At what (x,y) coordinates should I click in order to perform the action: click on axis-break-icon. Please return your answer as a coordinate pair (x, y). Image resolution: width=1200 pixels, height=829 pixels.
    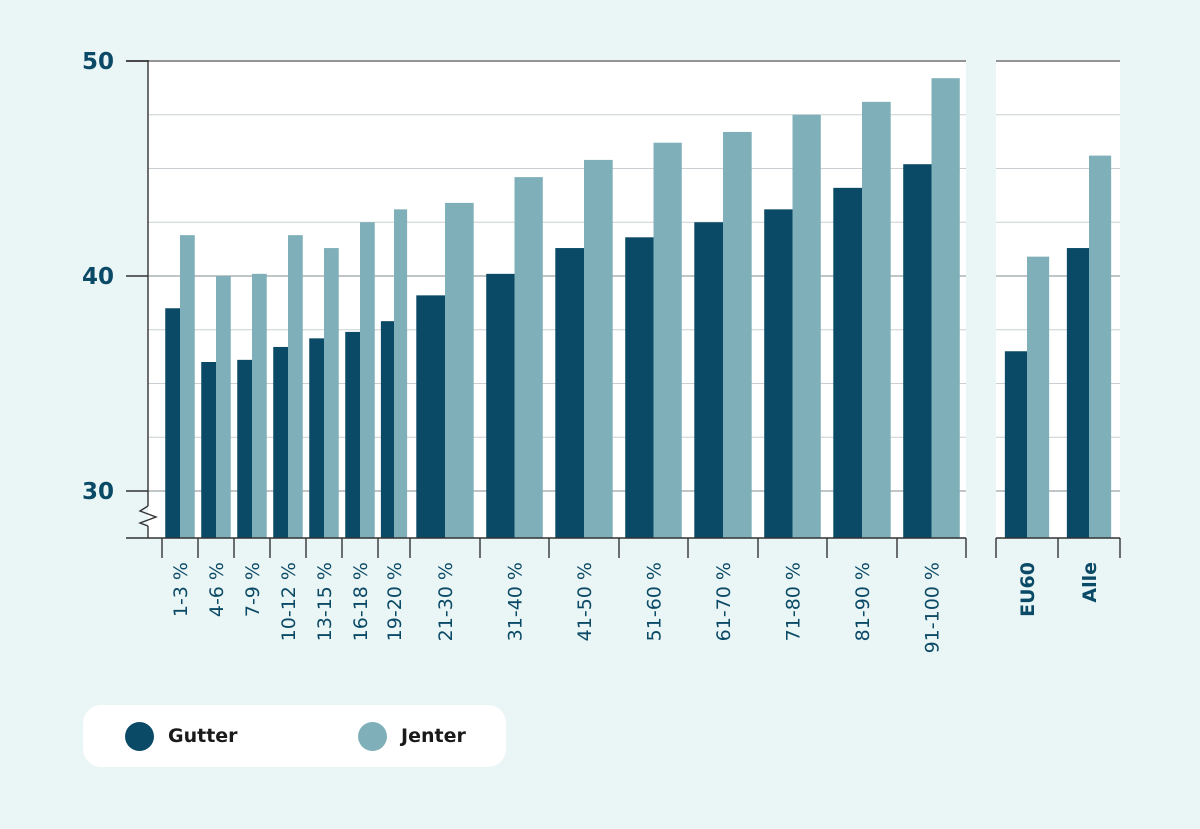
    Looking at the image, I should click on (148, 516).